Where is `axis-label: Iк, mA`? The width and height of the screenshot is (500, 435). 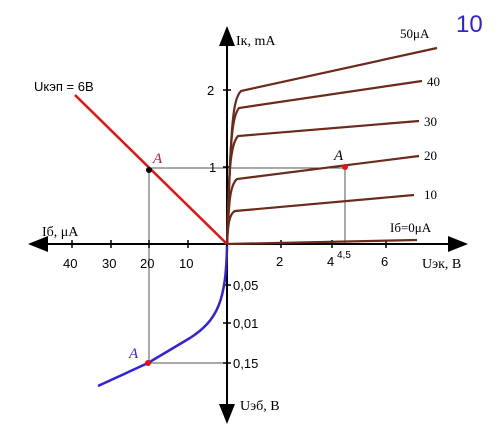 axis-label: Iк, mA is located at coordinates (256, 41).